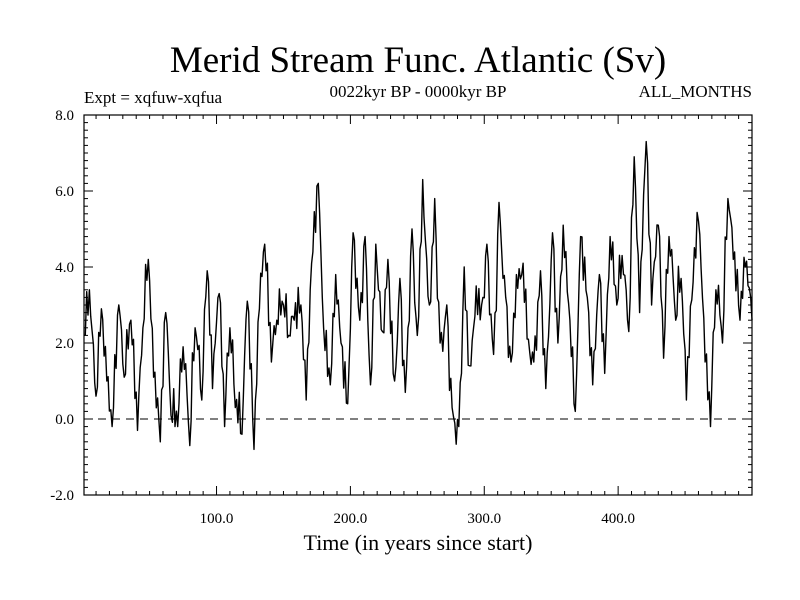  Describe the element at coordinates (418, 60) in the screenshot. I see `chart-title: Merid Stream Func. Atlantic (Sv)` at that location.